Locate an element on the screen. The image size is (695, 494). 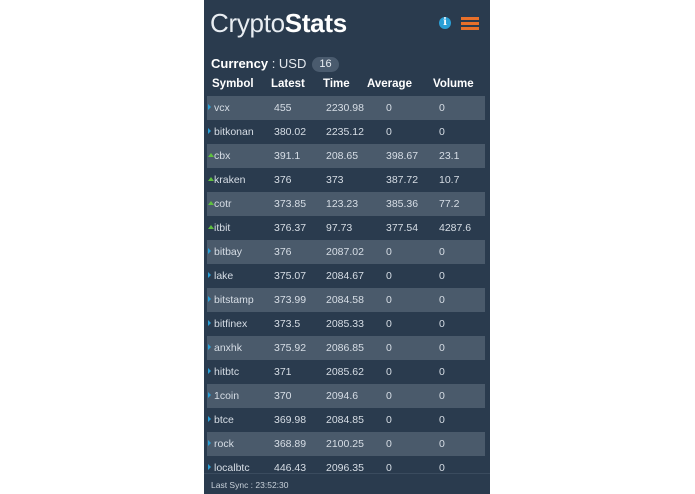
table-row: cotr 373.85 123.23 385.36 77.2 is located at coordinates (346, 204).